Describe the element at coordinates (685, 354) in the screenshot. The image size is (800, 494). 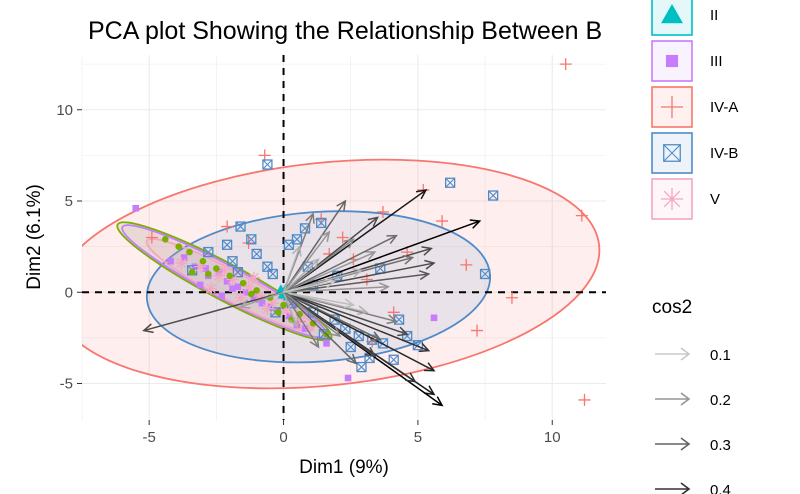
I see `cos2-arrow-head` at that location.